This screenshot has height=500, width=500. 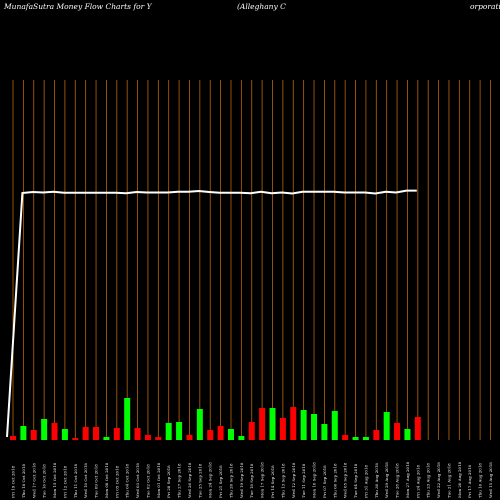 What do you see at coordinates (220, 481) in the screenshot?
I see `tick-label: Fri 21 Sep 2018` at bounding box center [220, 481].